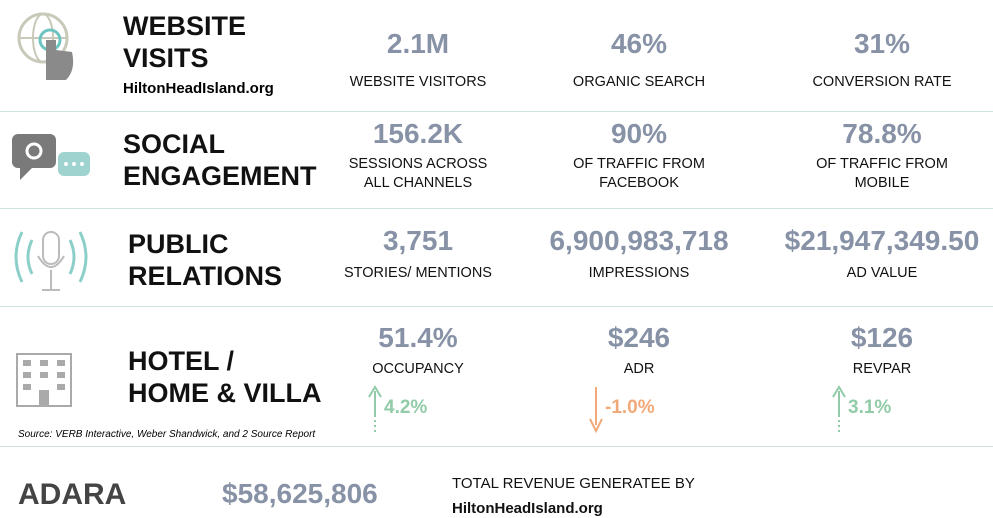 The height and width of the screenshot is (518, 993). What do you see at coordinates (639, 183) in the screenshot?
I see `metric-label: FACEBOOK` at bounding box center [639, 183].